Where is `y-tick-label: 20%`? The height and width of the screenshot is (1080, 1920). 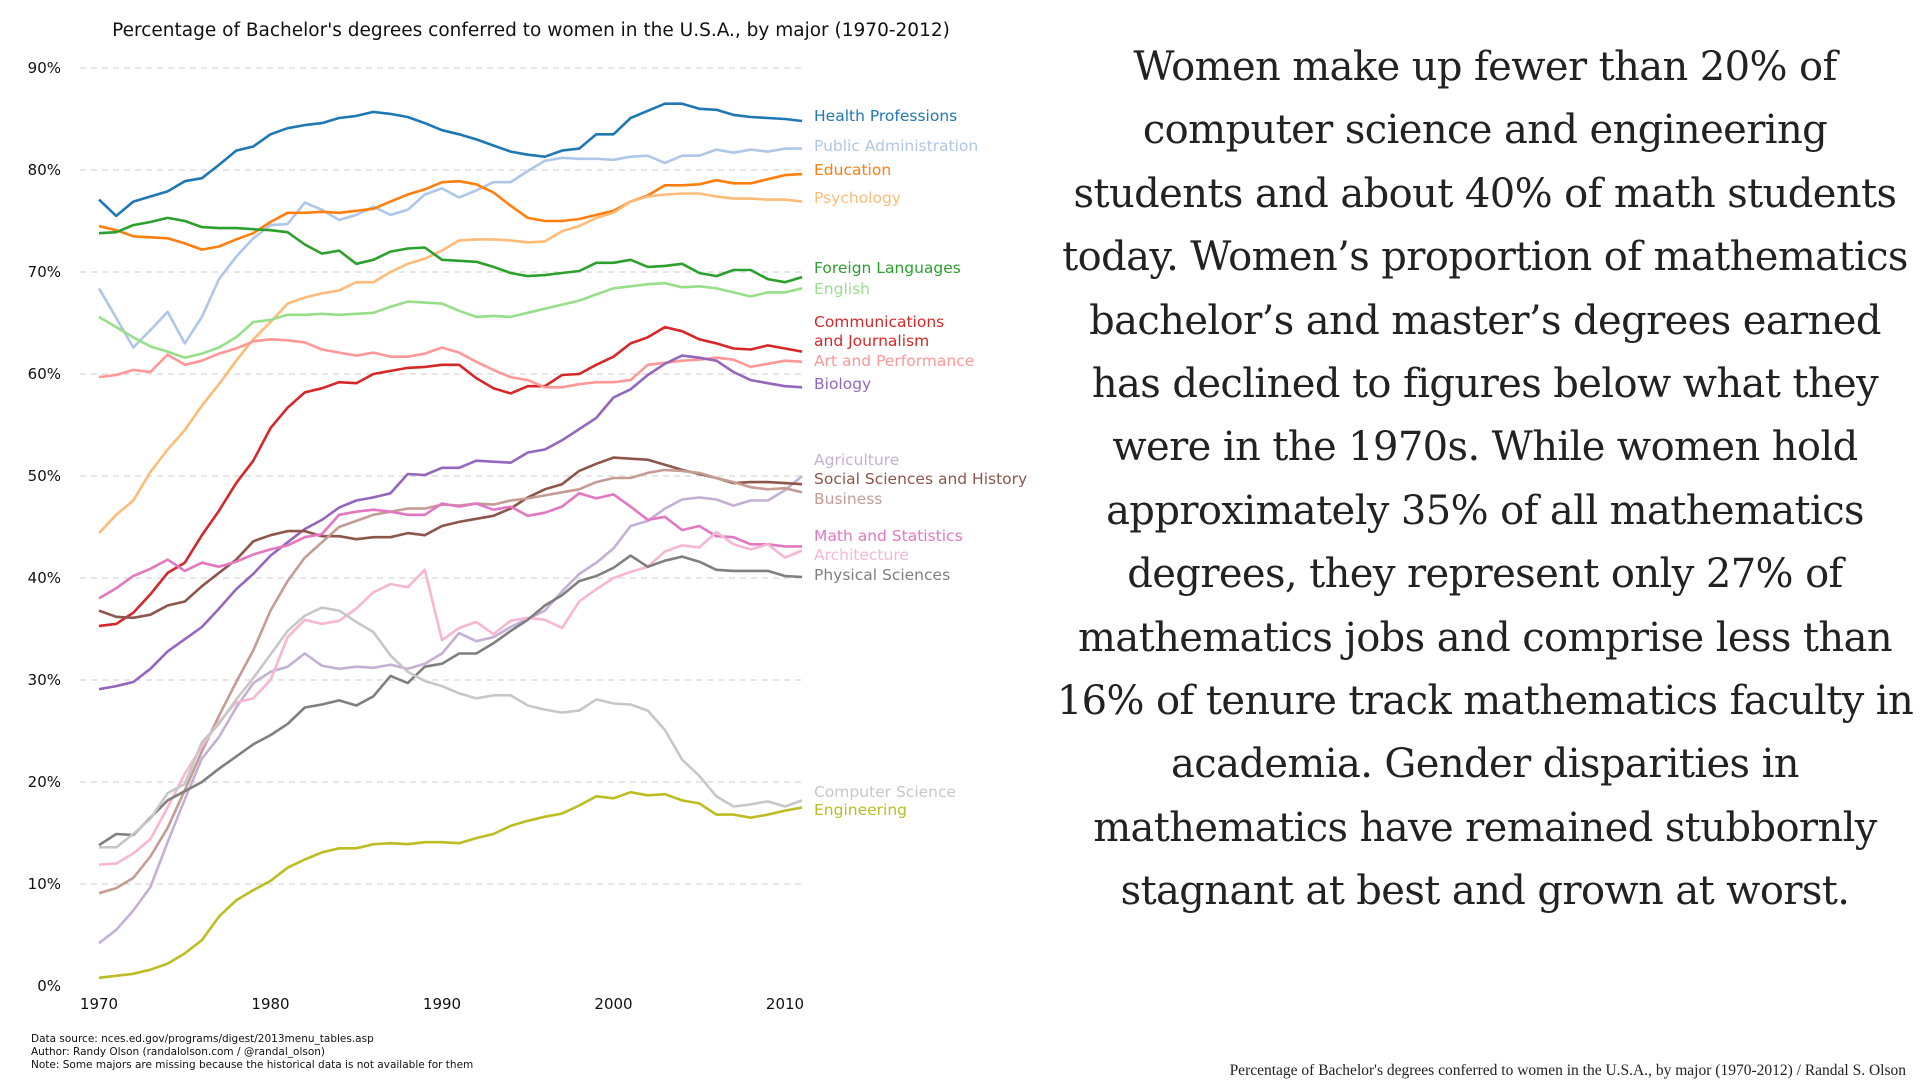
y-tick-label: 20% is located at coordinates (44, 782).